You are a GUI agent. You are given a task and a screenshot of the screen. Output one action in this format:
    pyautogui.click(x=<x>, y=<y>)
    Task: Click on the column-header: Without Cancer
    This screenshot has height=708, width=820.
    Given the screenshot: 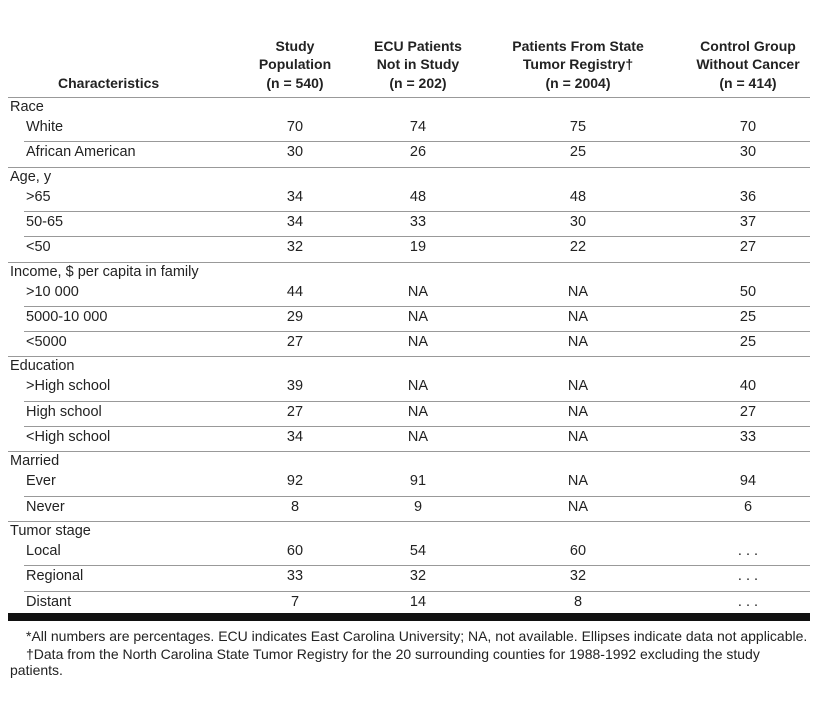 What is the action you would take?
    pyautogui.click(x=748, y=64)
    